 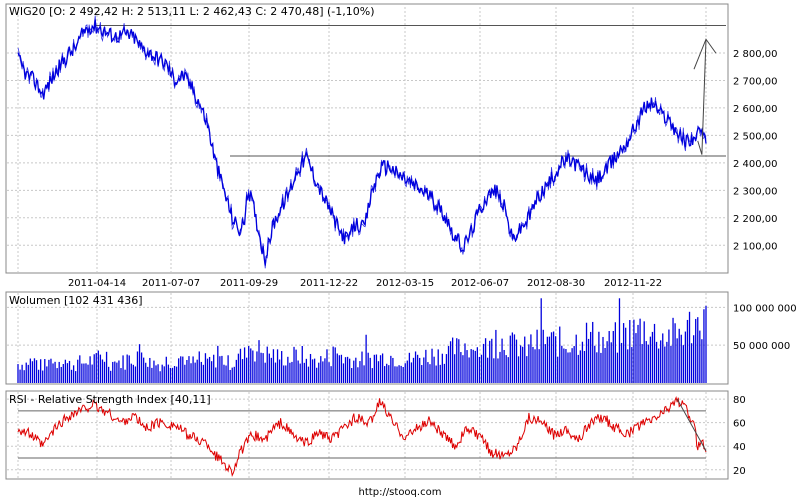 What do you see at coordinates (739, 400) in the screenshot?
I see `rsi-tick-label: 80` at bounding box center [739, 400].